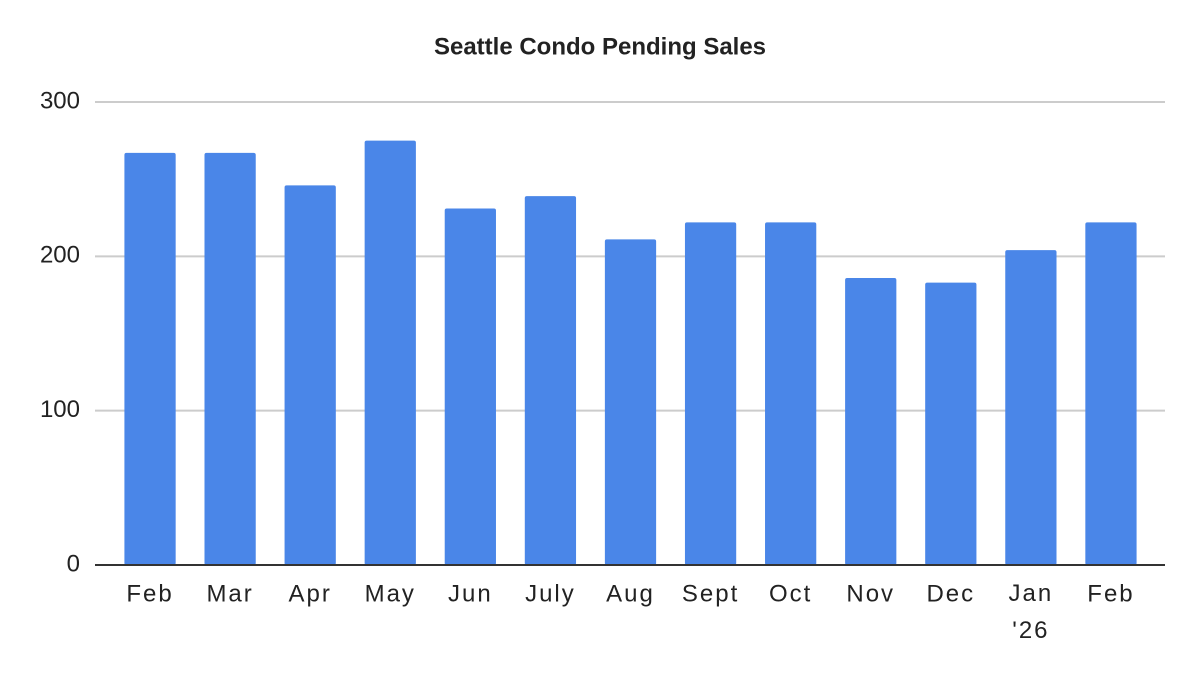  I want to click on y-tick-label: 200, so click(60, 255).